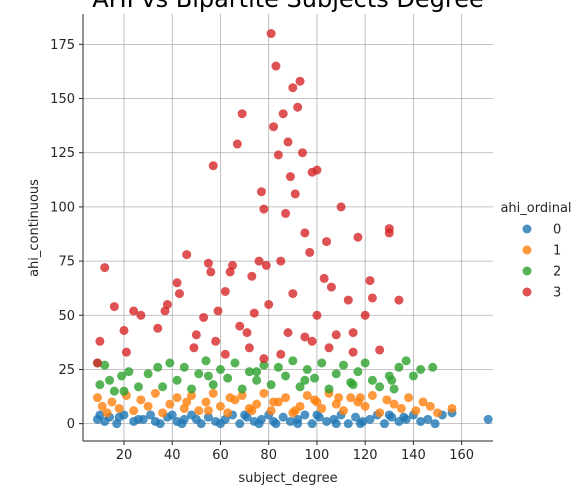 This screenshot has width=587, height=500. Describe the element at coordinates (62, 45) in the screenshot. I see `y-tick-label: 175` at that location.